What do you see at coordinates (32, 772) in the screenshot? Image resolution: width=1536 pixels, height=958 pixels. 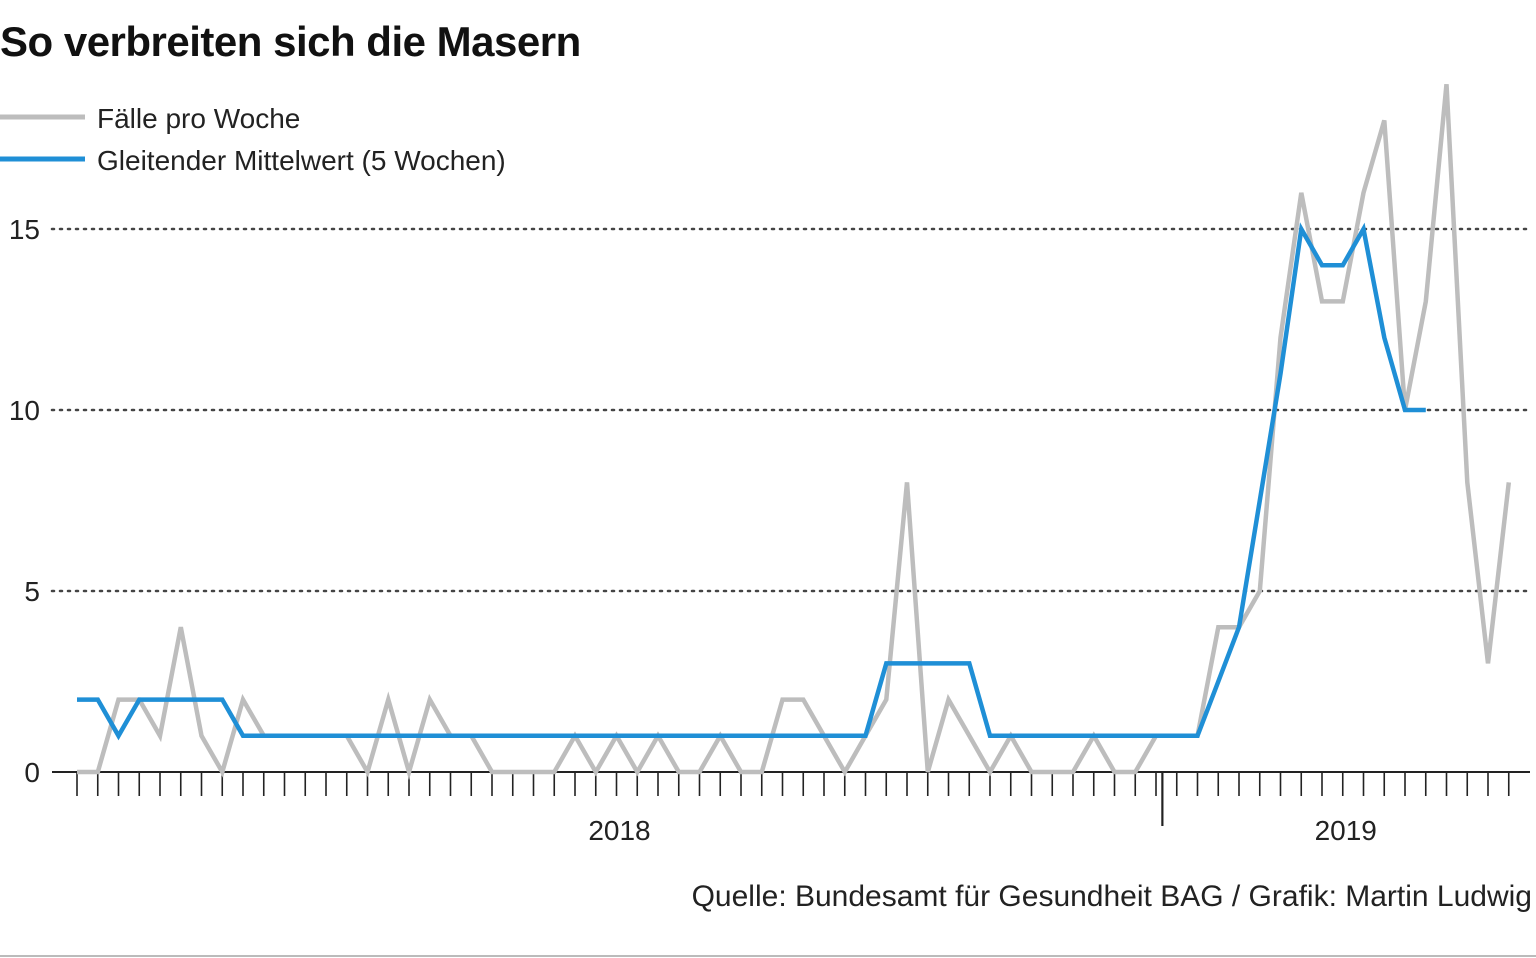 I see `y-tick-label-0: 0` at bounding box center [32, 772].